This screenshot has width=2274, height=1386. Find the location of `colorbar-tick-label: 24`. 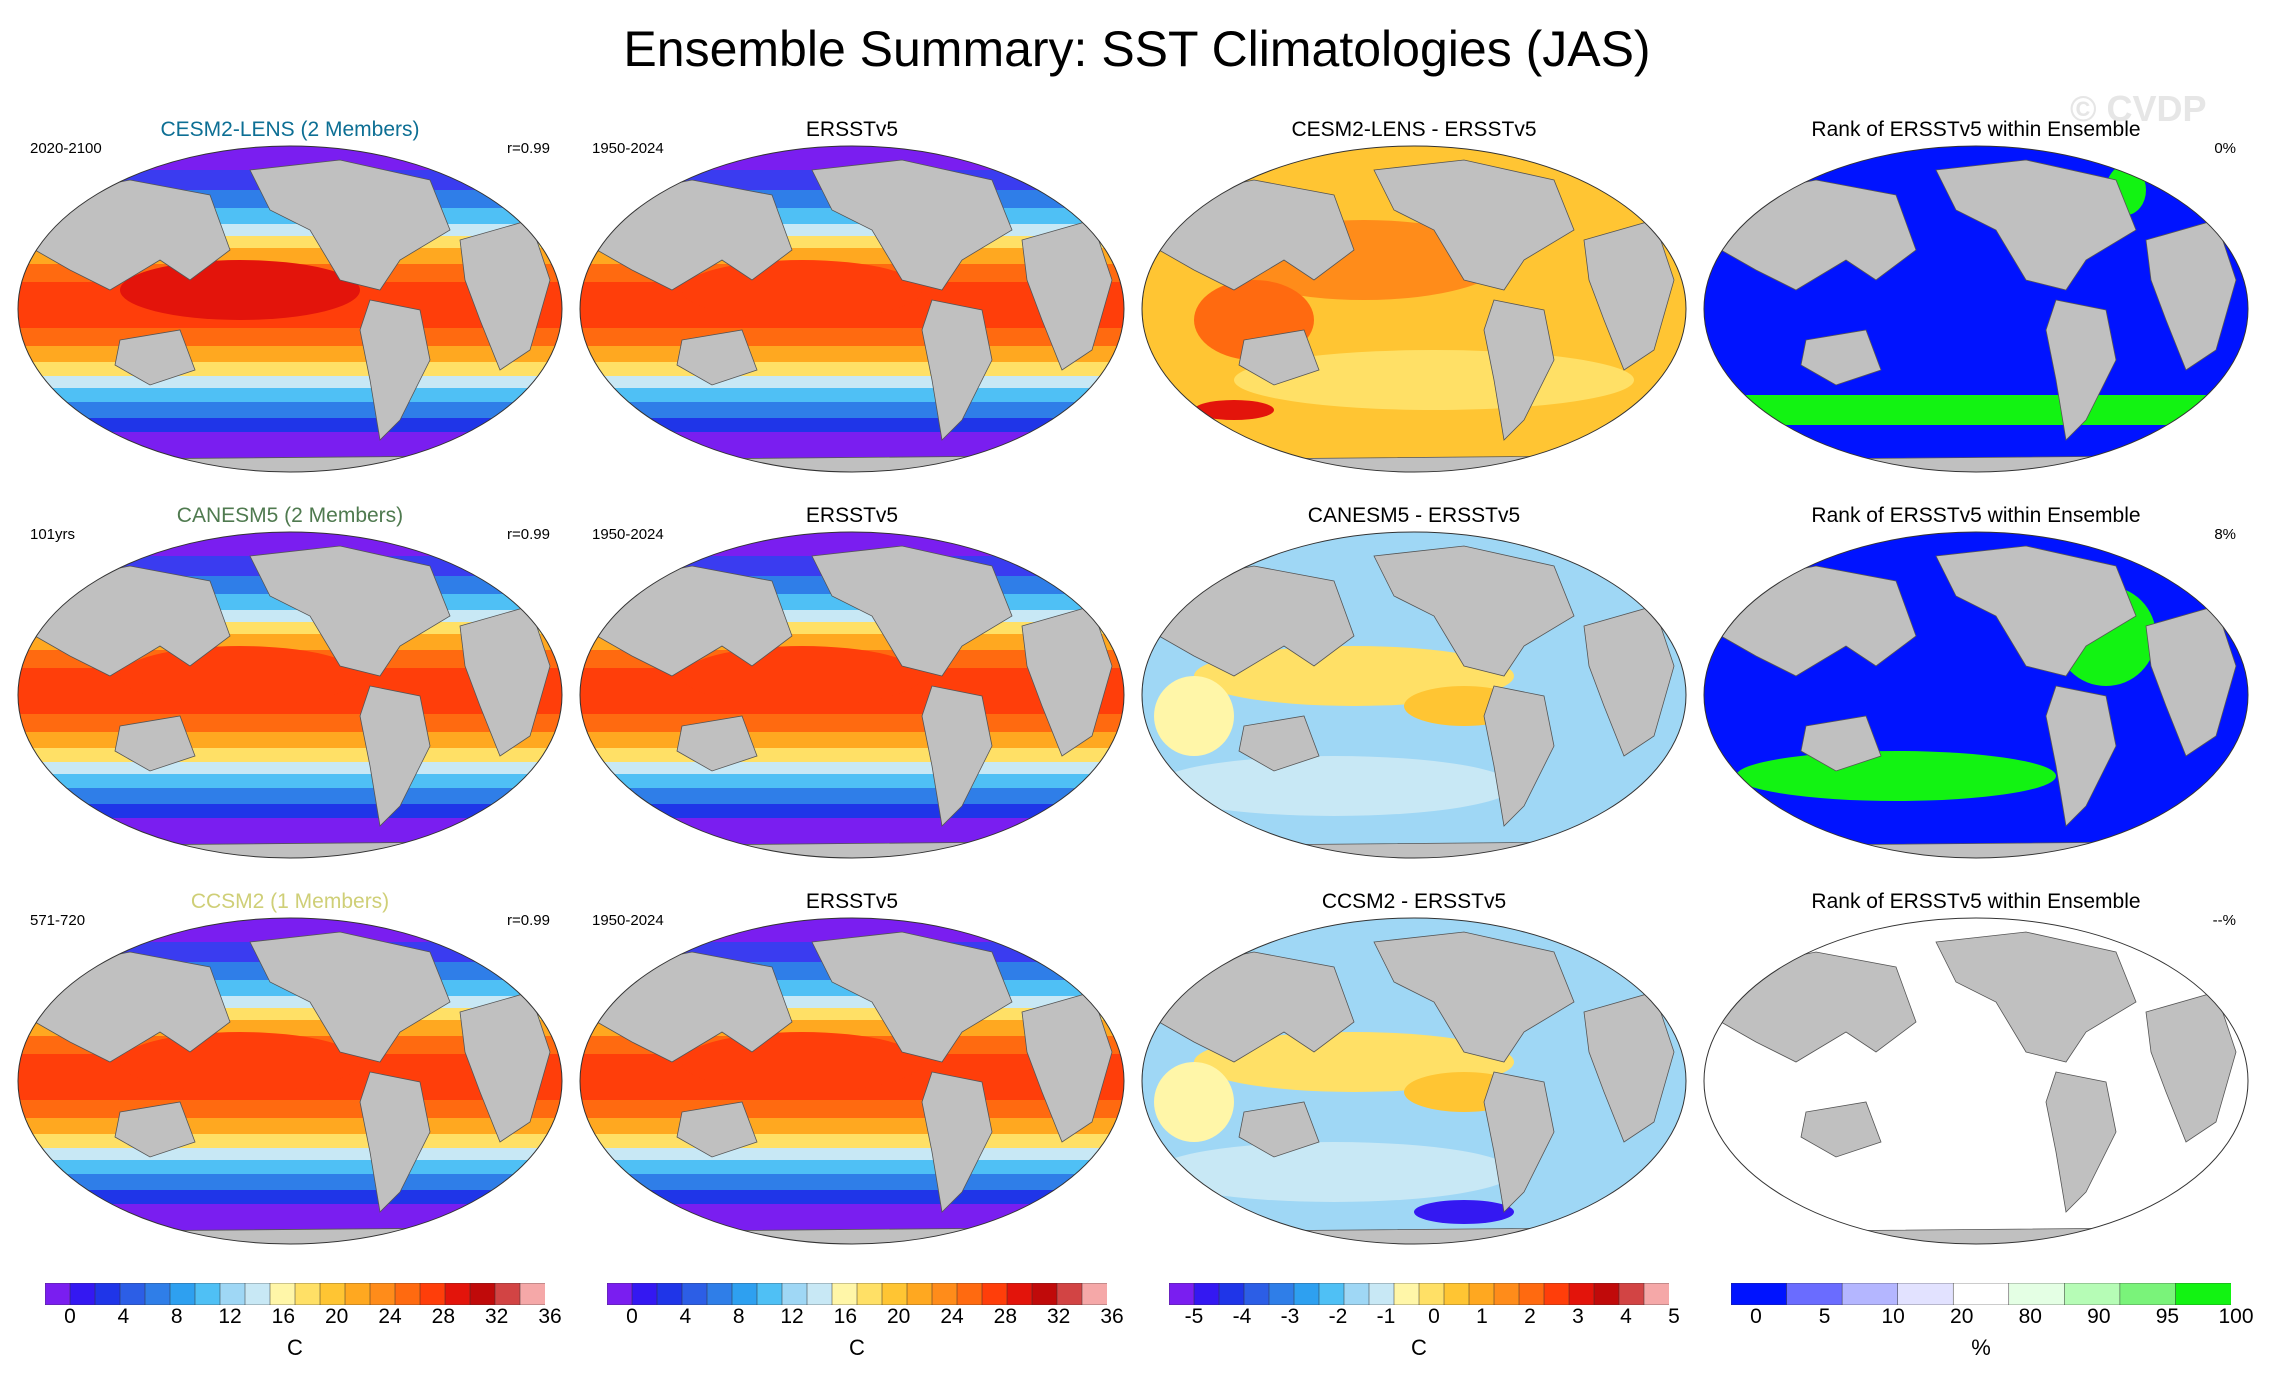

colorbar-tick-label: 24 is located at coordinates (390, 1316).